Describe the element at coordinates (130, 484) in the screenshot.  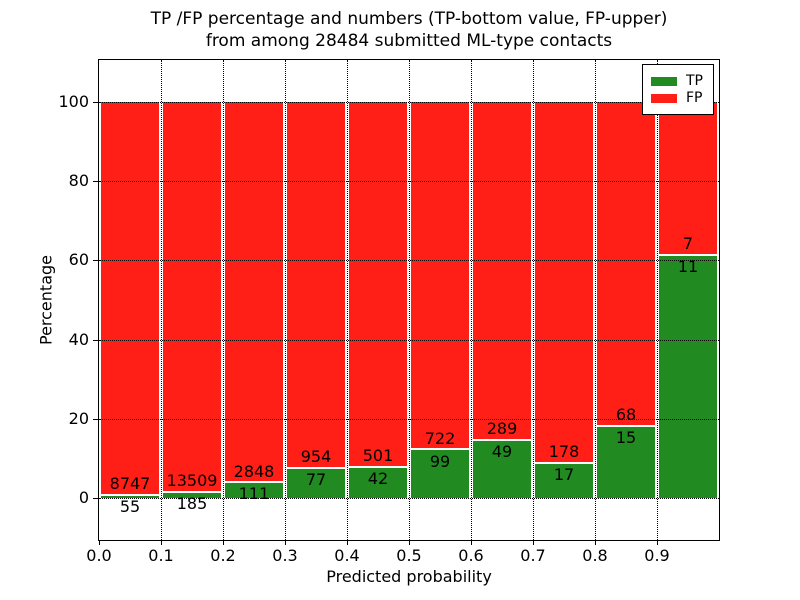
I see `fp-count-label: 8747` at that location.